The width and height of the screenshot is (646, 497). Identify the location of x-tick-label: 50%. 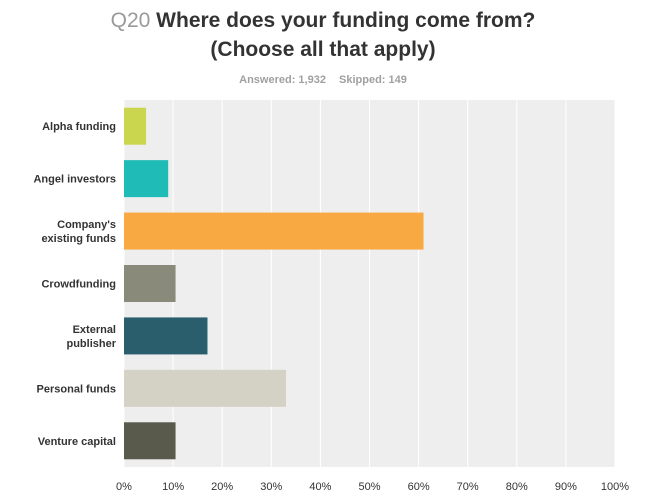
(369, 487).